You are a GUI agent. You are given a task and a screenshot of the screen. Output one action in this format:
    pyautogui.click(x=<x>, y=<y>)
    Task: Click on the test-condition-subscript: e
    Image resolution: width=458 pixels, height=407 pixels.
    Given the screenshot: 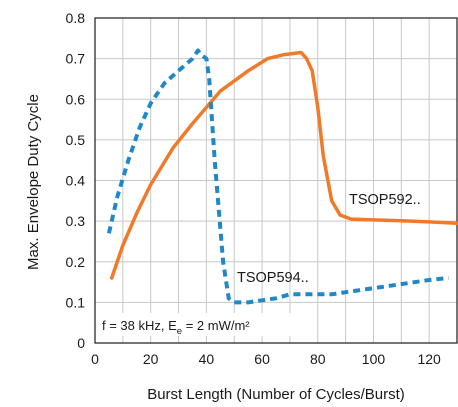 What is the action you would take?
    pyautogui.click(x=179, y=331)
    